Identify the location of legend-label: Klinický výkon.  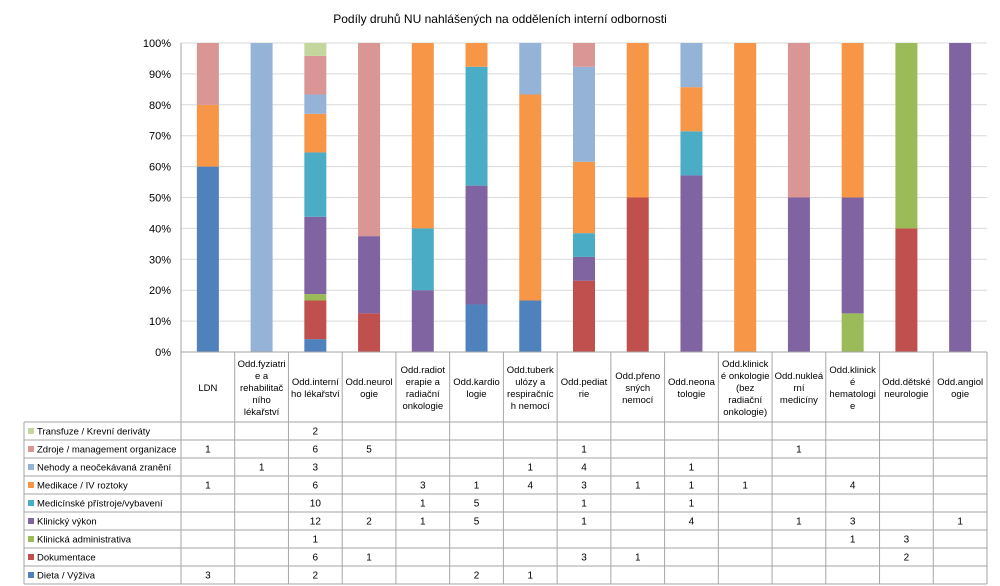
(67, 522).